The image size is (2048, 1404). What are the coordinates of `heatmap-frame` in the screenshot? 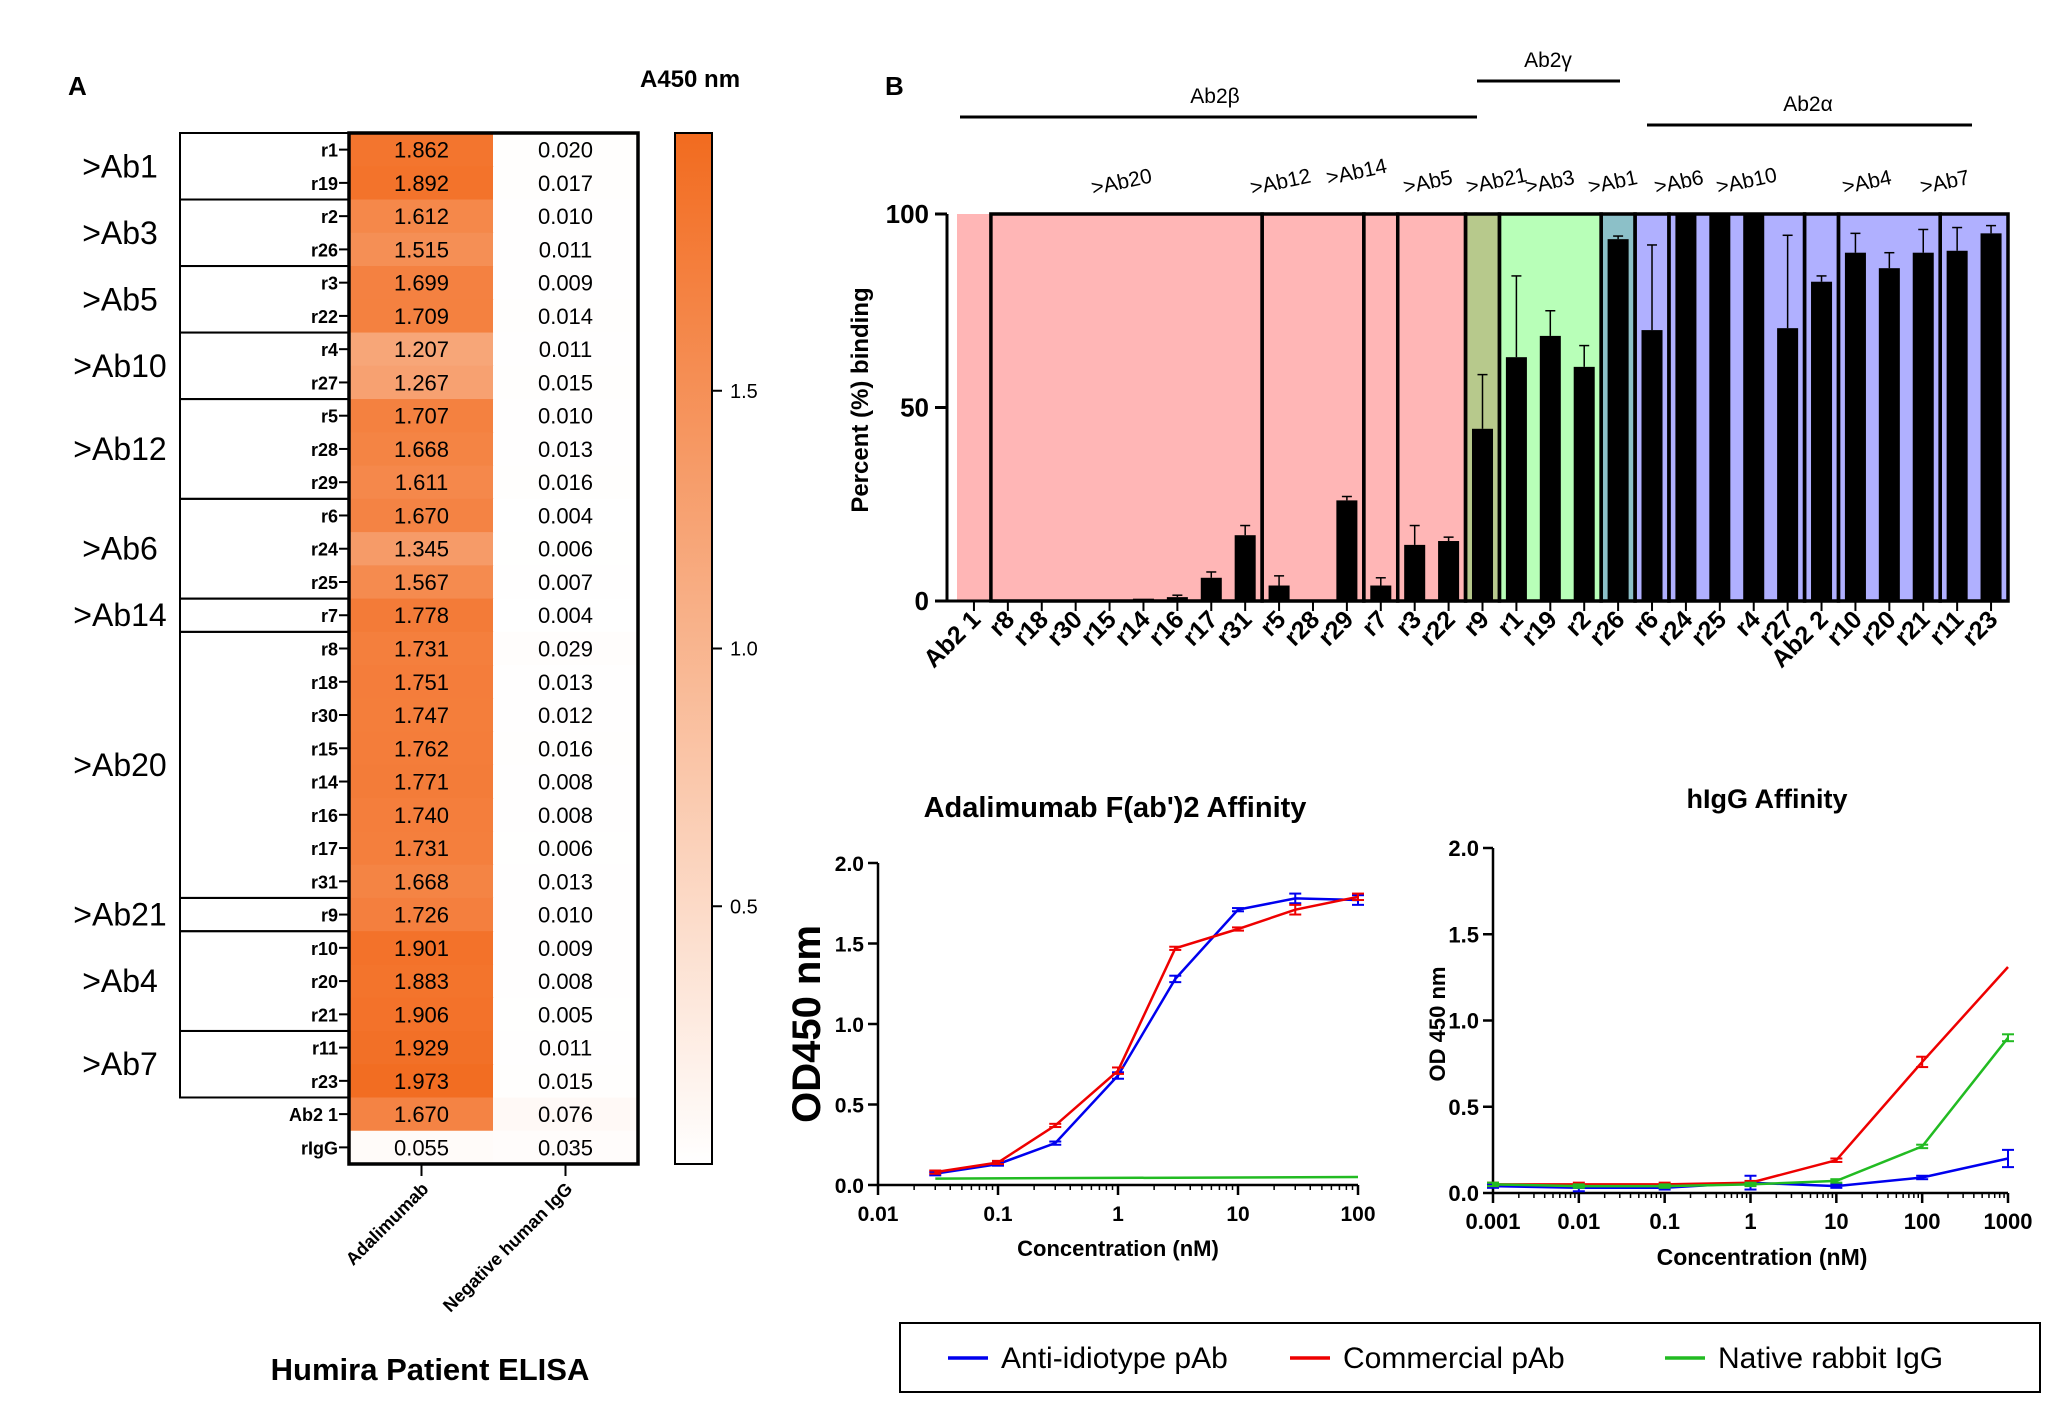 It's located at (493, 648).